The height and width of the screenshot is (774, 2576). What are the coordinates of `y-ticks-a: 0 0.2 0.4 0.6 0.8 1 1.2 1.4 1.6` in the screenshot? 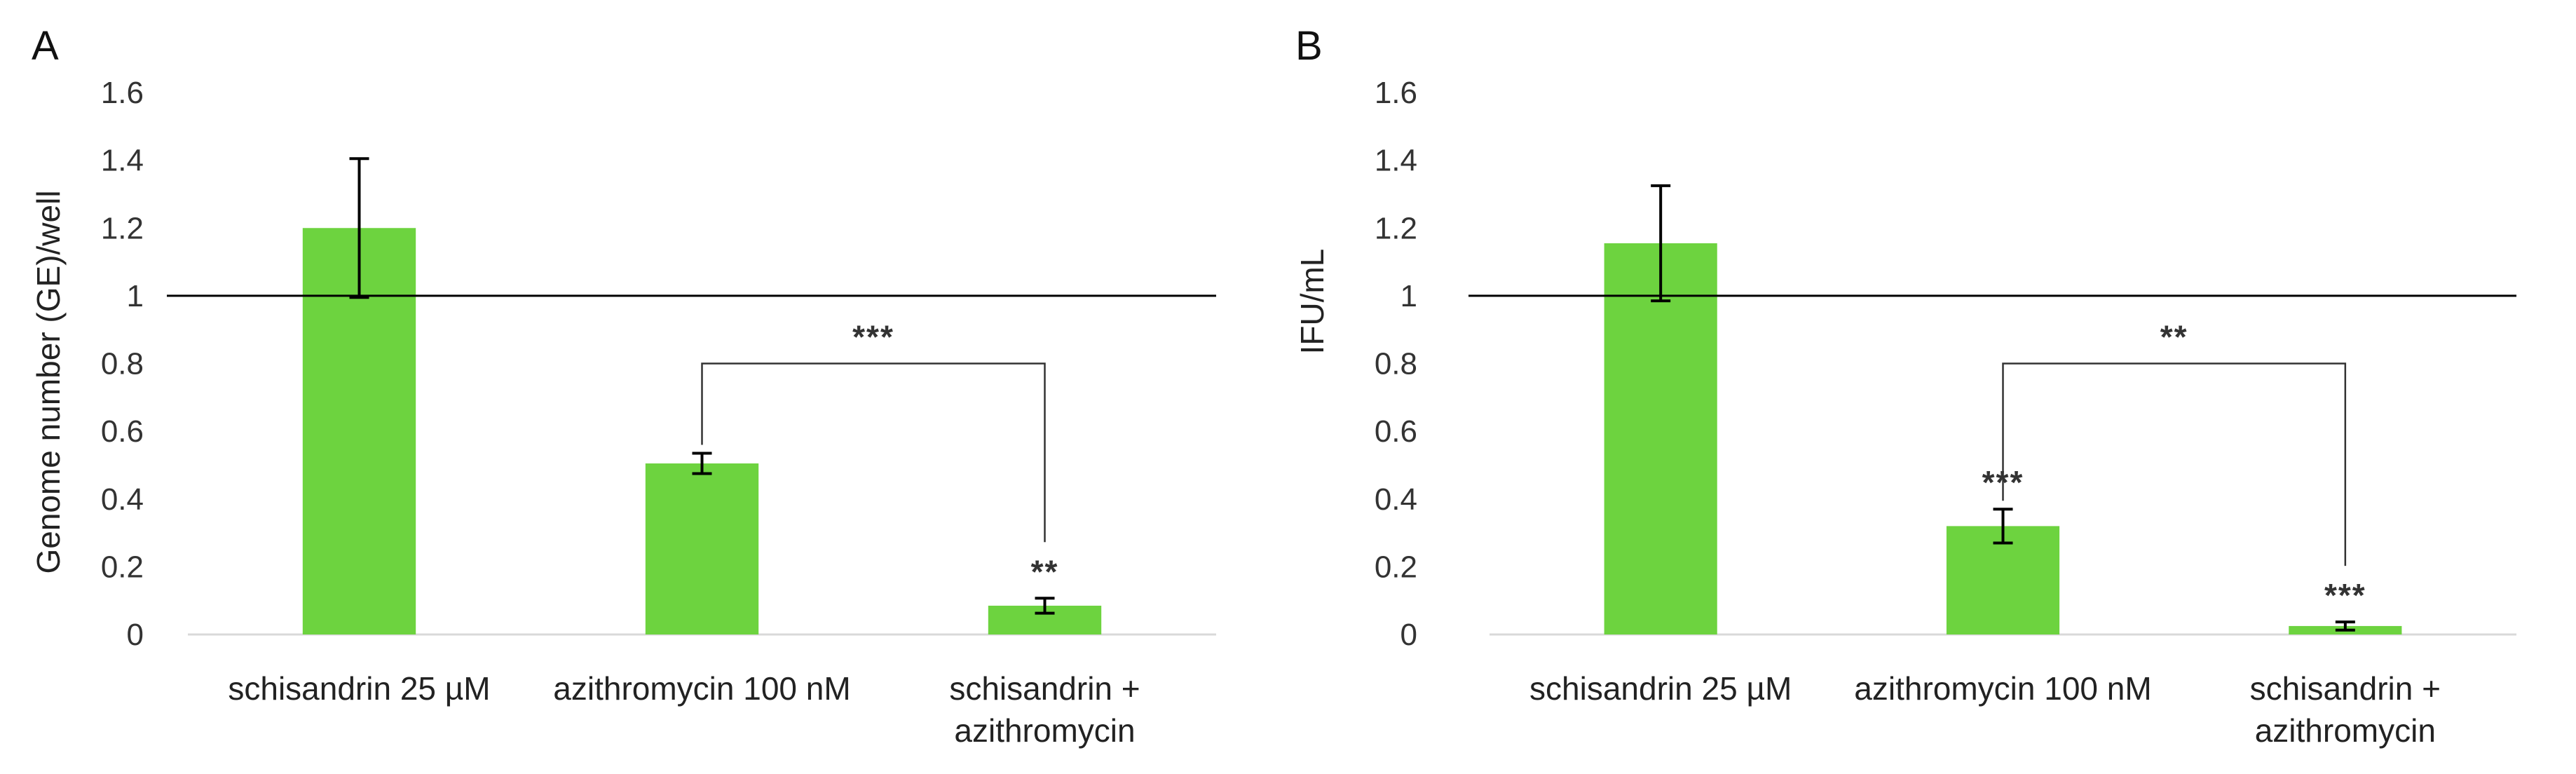 It's located at (122, 364).